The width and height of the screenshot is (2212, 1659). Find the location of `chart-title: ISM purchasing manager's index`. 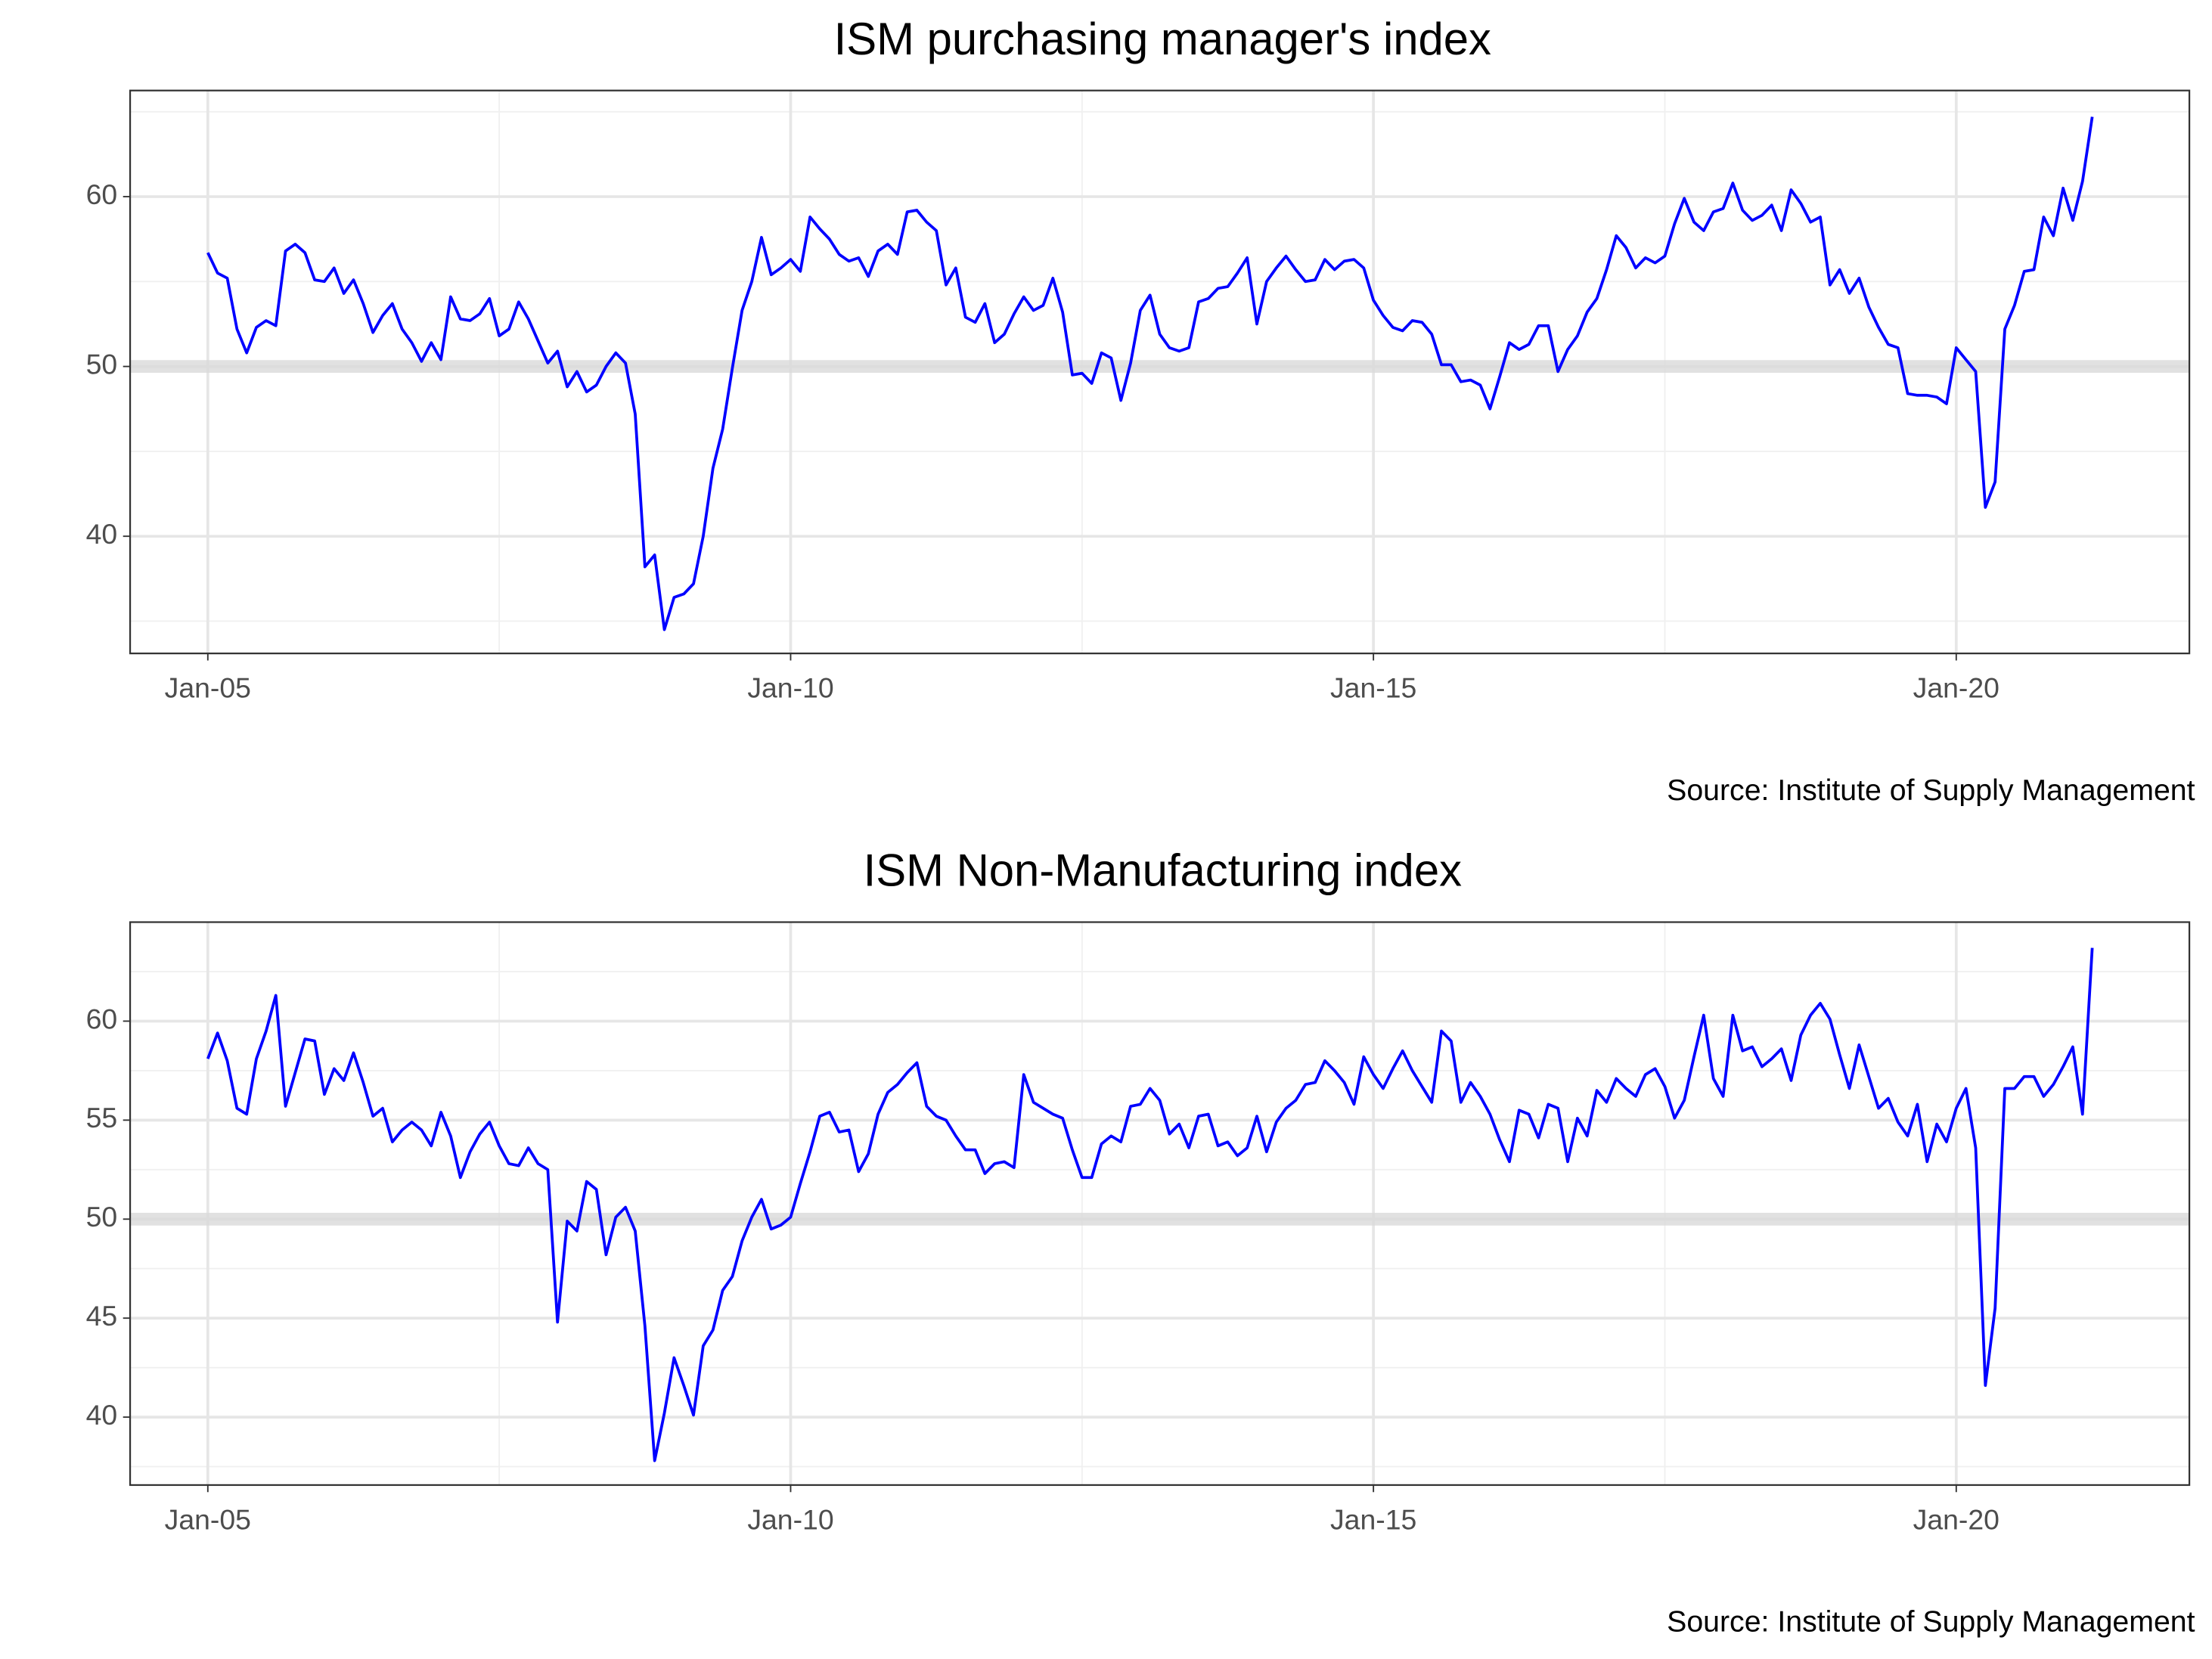

chart-title: ISM purchasing manager's index is located at coordinates (1163, 39).